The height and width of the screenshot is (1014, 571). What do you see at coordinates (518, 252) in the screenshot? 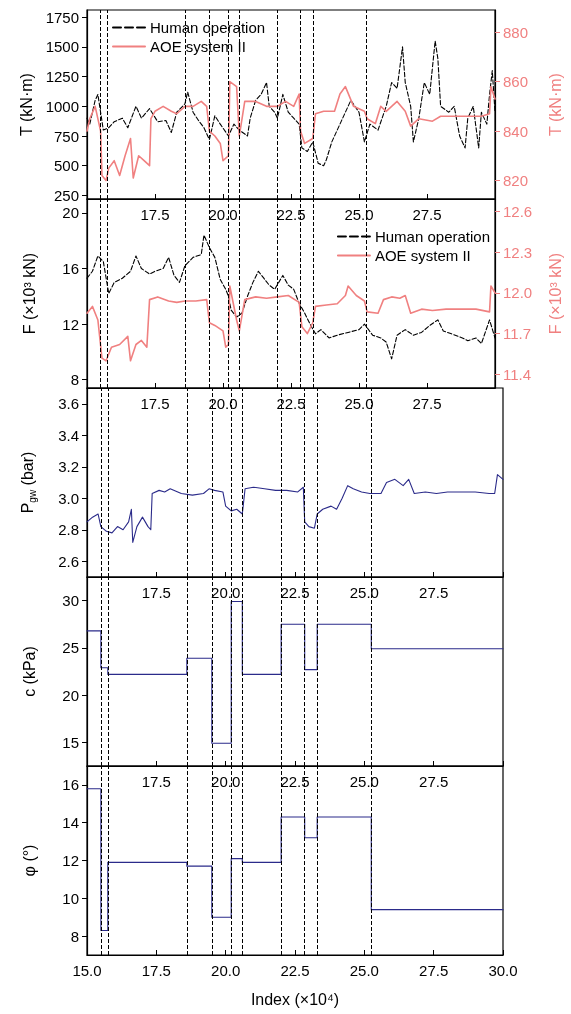
I see `y2-tick-label: 12.3` at bounding box center [518, 252].